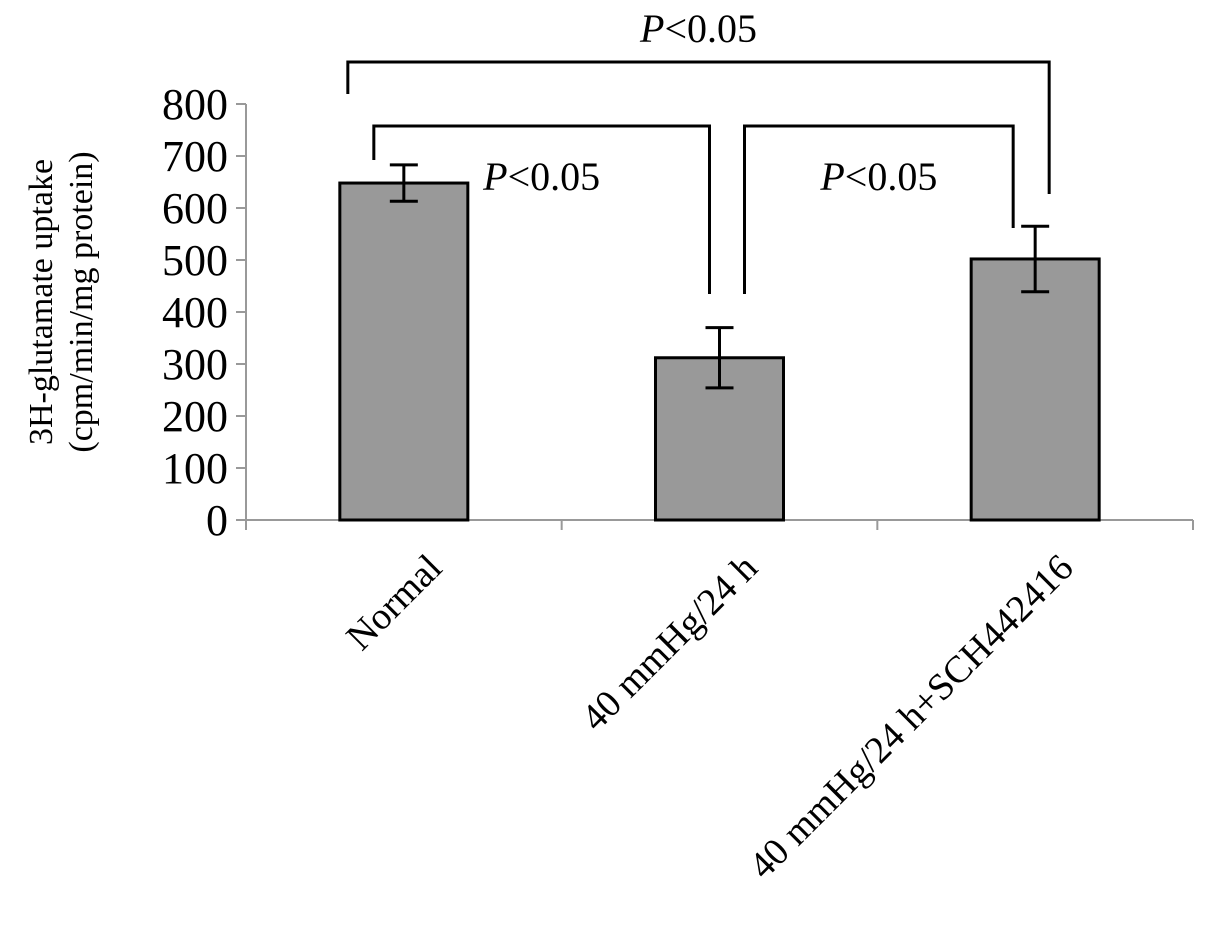  I want to click on y-tick-label: 400, so click(195, 312).